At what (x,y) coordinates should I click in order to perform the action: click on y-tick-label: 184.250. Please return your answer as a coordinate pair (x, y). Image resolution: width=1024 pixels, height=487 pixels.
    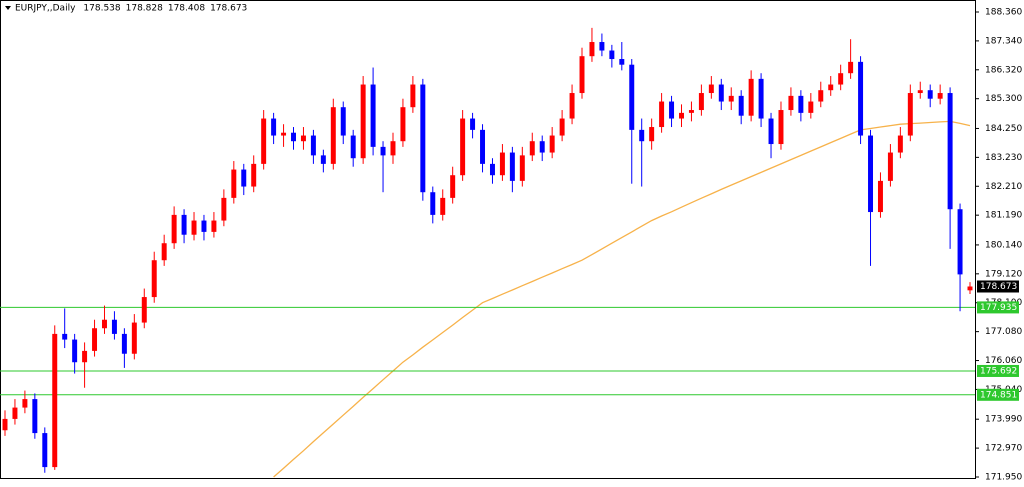
    Looking at the image, I should click on (1003, 129).